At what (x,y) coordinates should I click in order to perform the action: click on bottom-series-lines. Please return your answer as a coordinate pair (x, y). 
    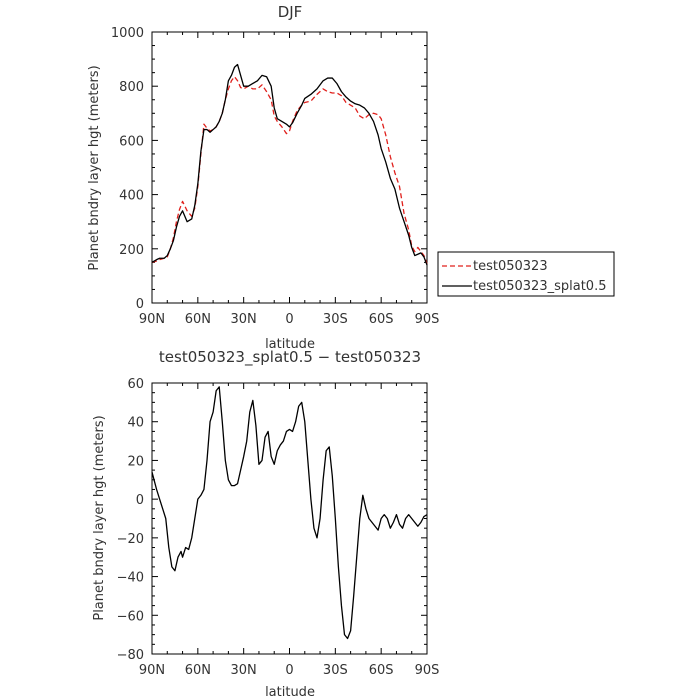
    Looking at the image, I should click on (289, 513).